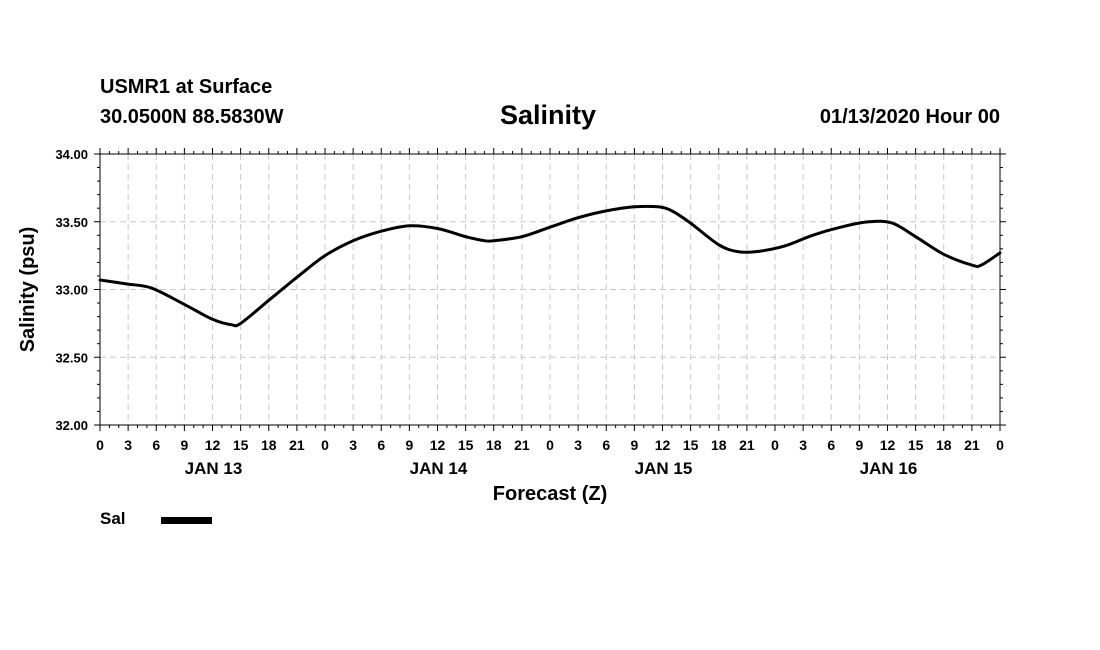 The width and height of the screenshot is (1100, 650). What do you see at coordinates (113, 518) in the screenshot?
I see `legend-label: Sal` at bounding box center [113, 518].